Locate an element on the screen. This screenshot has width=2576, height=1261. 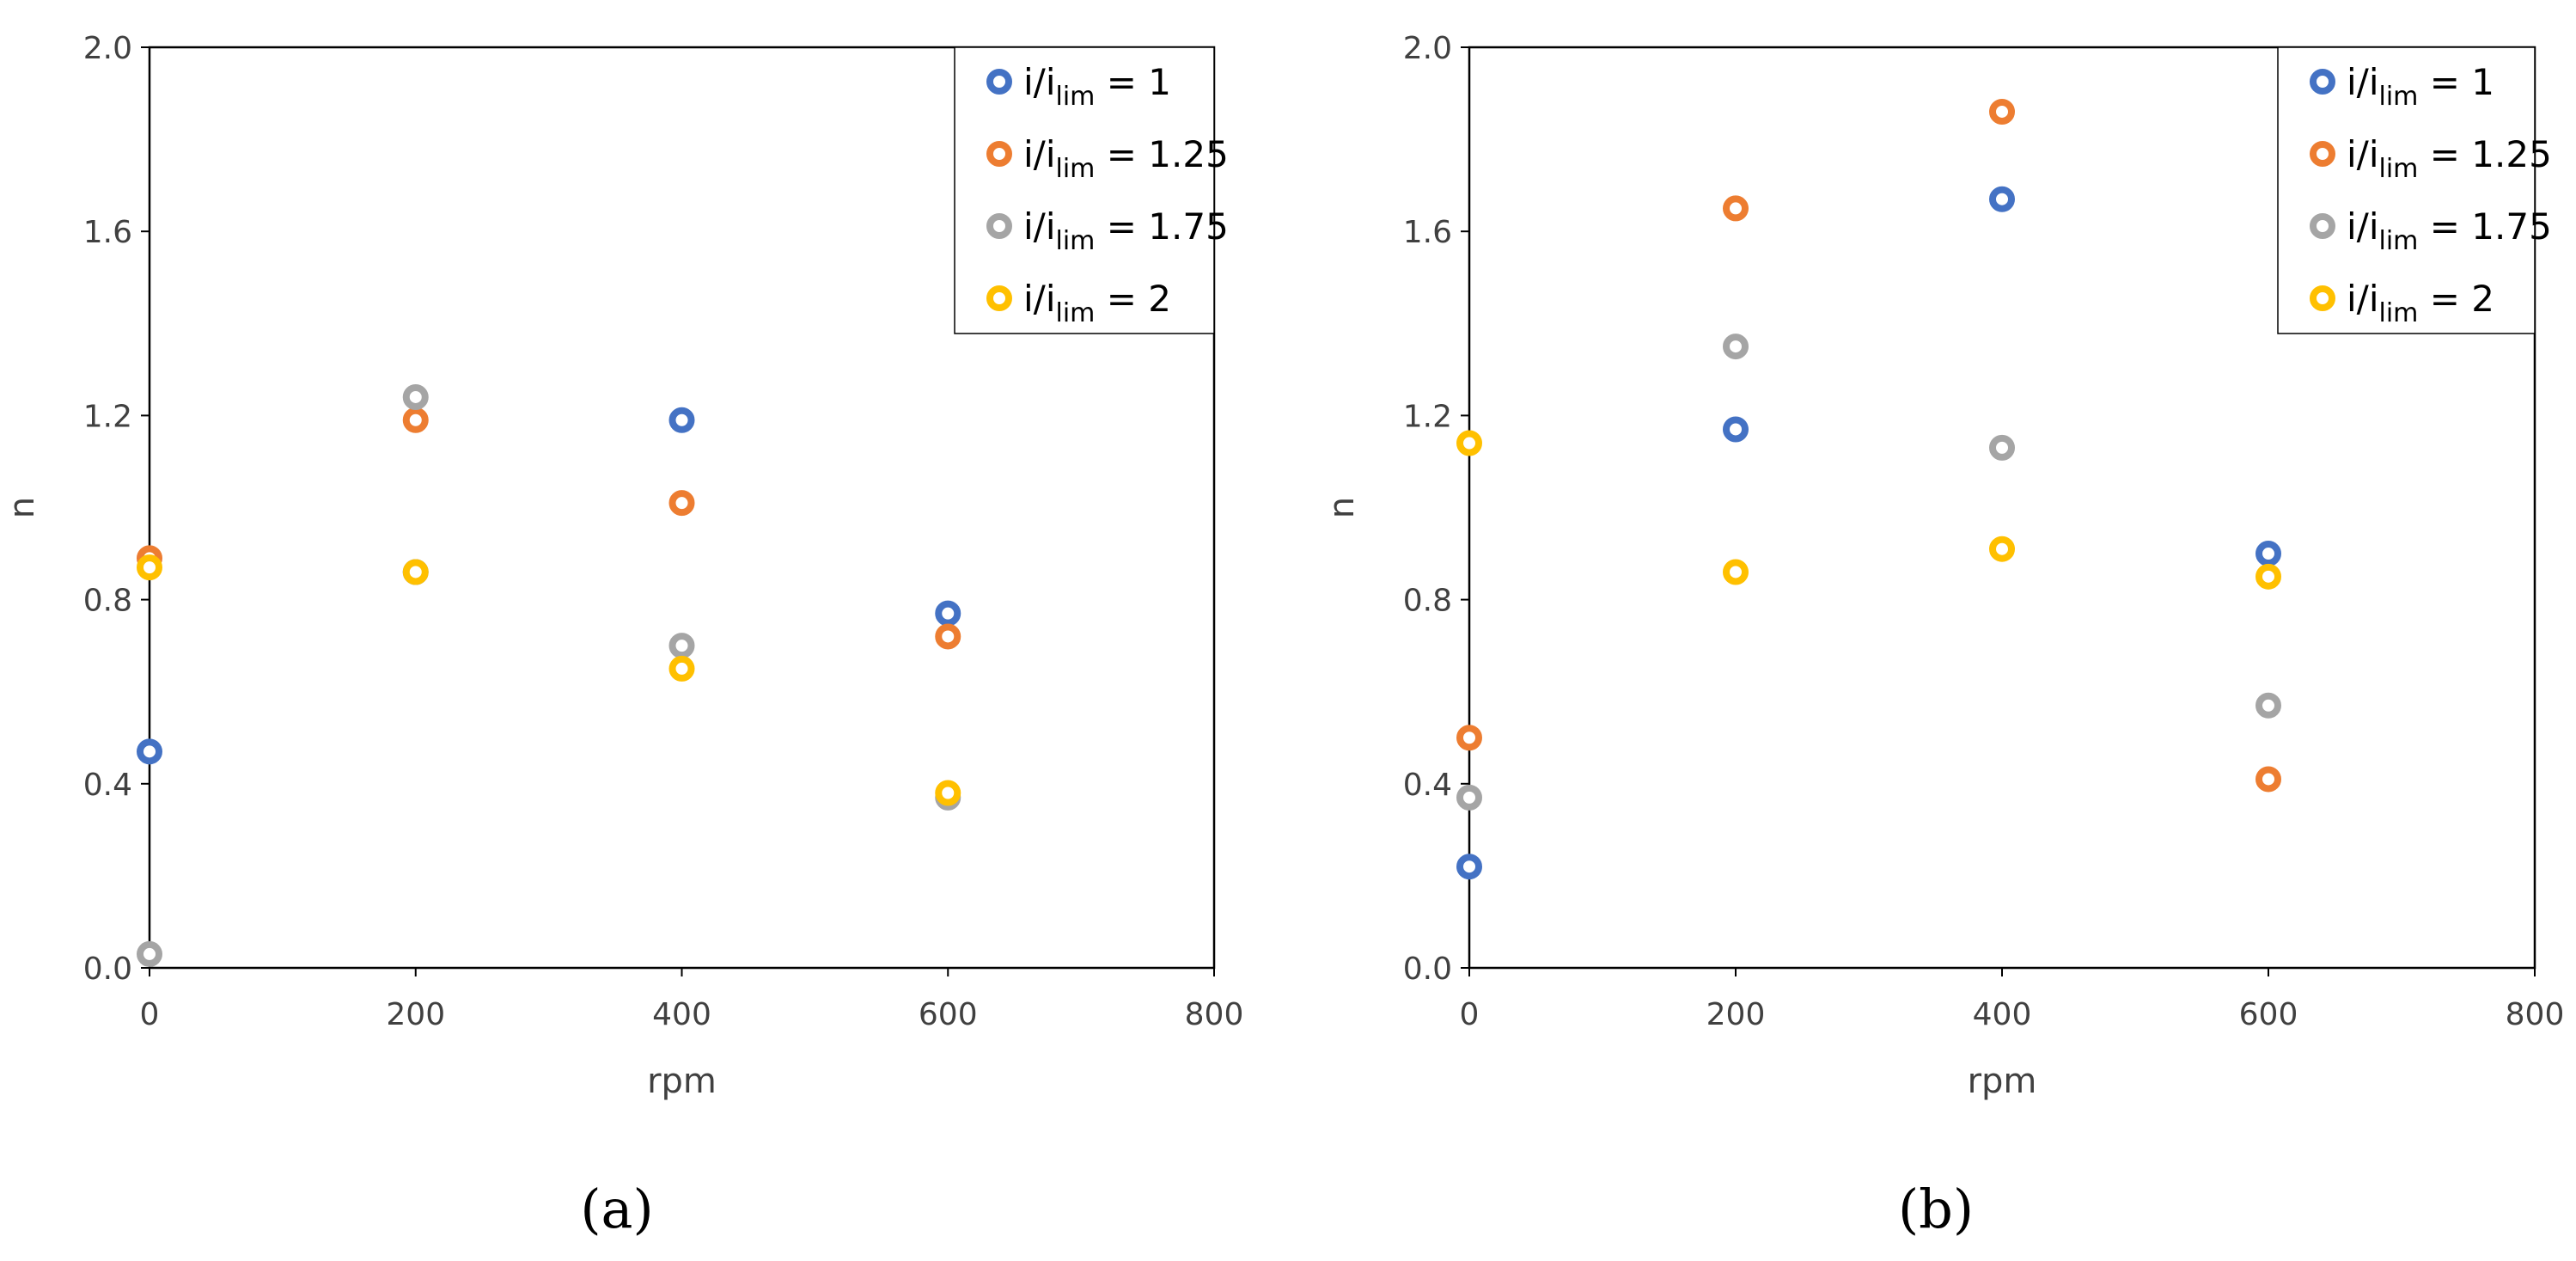
legend-box is located at coordinates (1084, 190).